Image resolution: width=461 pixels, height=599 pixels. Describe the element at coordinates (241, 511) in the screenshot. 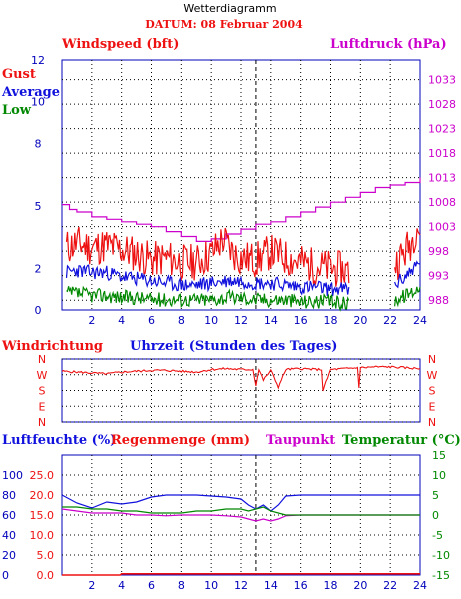

I see `temperature-line` at that location.